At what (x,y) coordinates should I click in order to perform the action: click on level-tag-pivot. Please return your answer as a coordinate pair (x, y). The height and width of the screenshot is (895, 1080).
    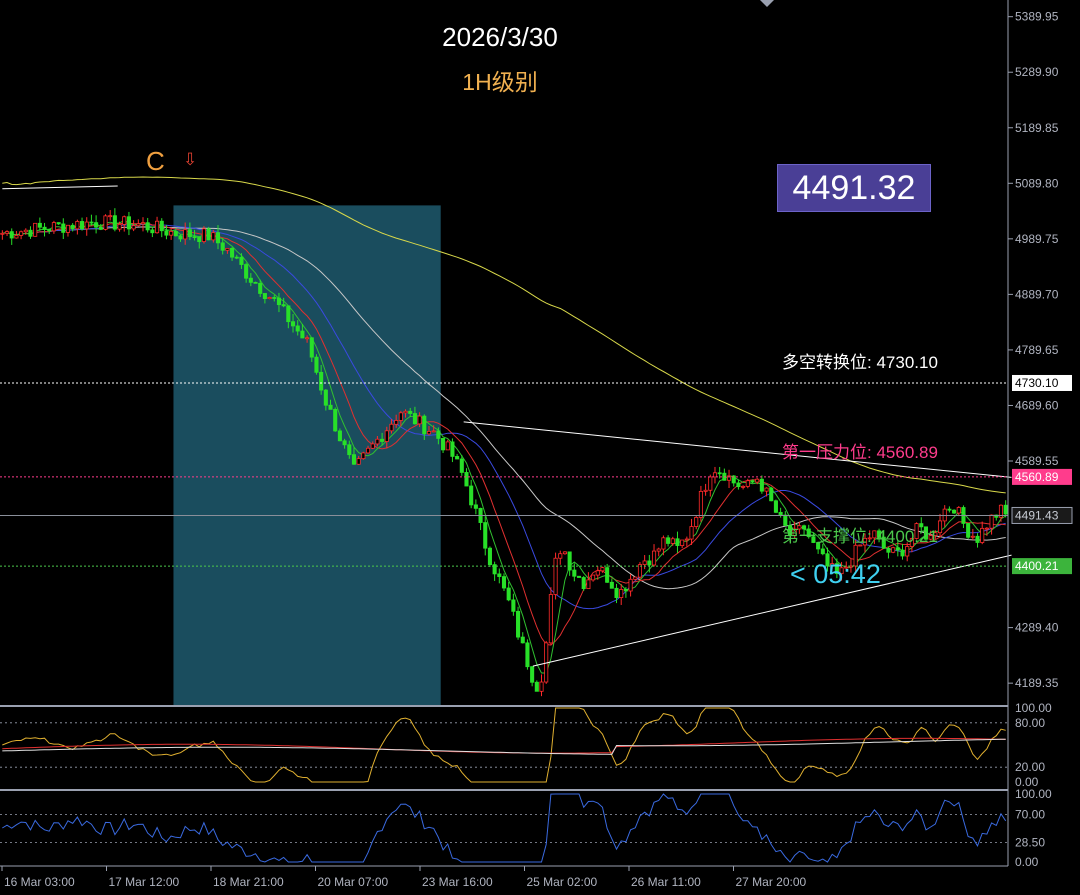
    Looking at the image, I should click on (1042, 382).